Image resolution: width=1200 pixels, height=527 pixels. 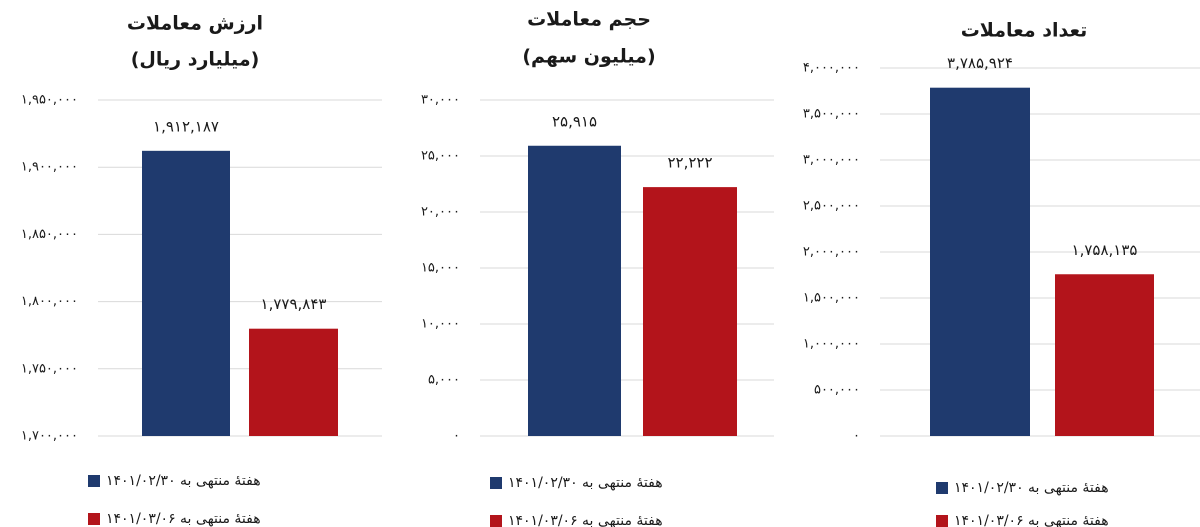 I want to click on y-tick-label: ۵,۰۰۰, so click(x=444, y=380).